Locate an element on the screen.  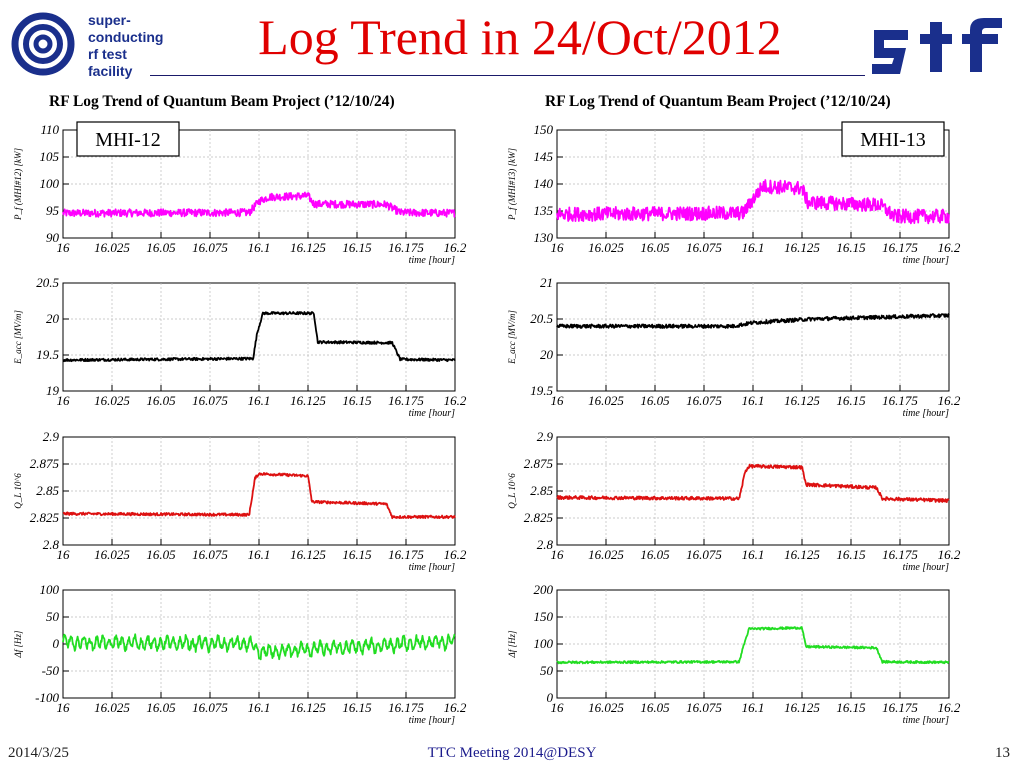
concentric-circles-logo-icon is located at coordinates (43, 44).